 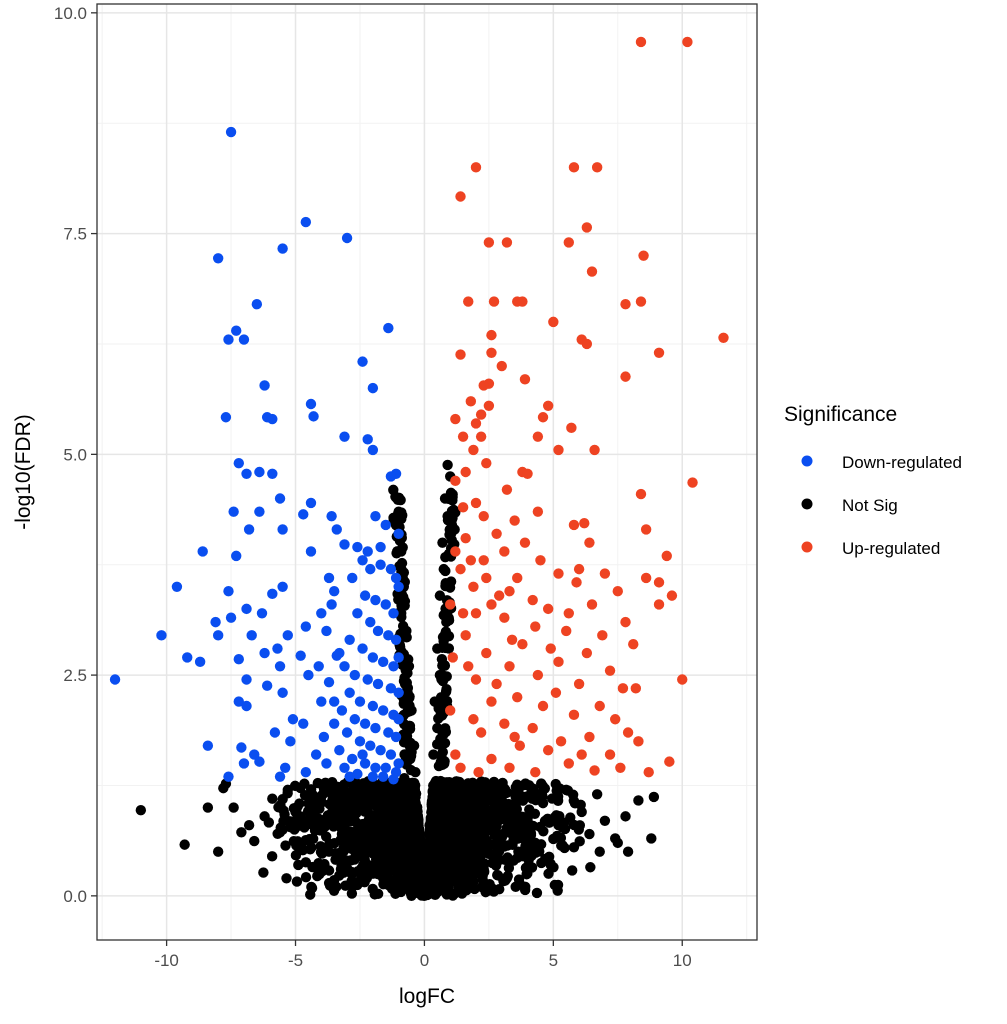 I want to click on legend-key-not-sig, so click(x=807, y=504).